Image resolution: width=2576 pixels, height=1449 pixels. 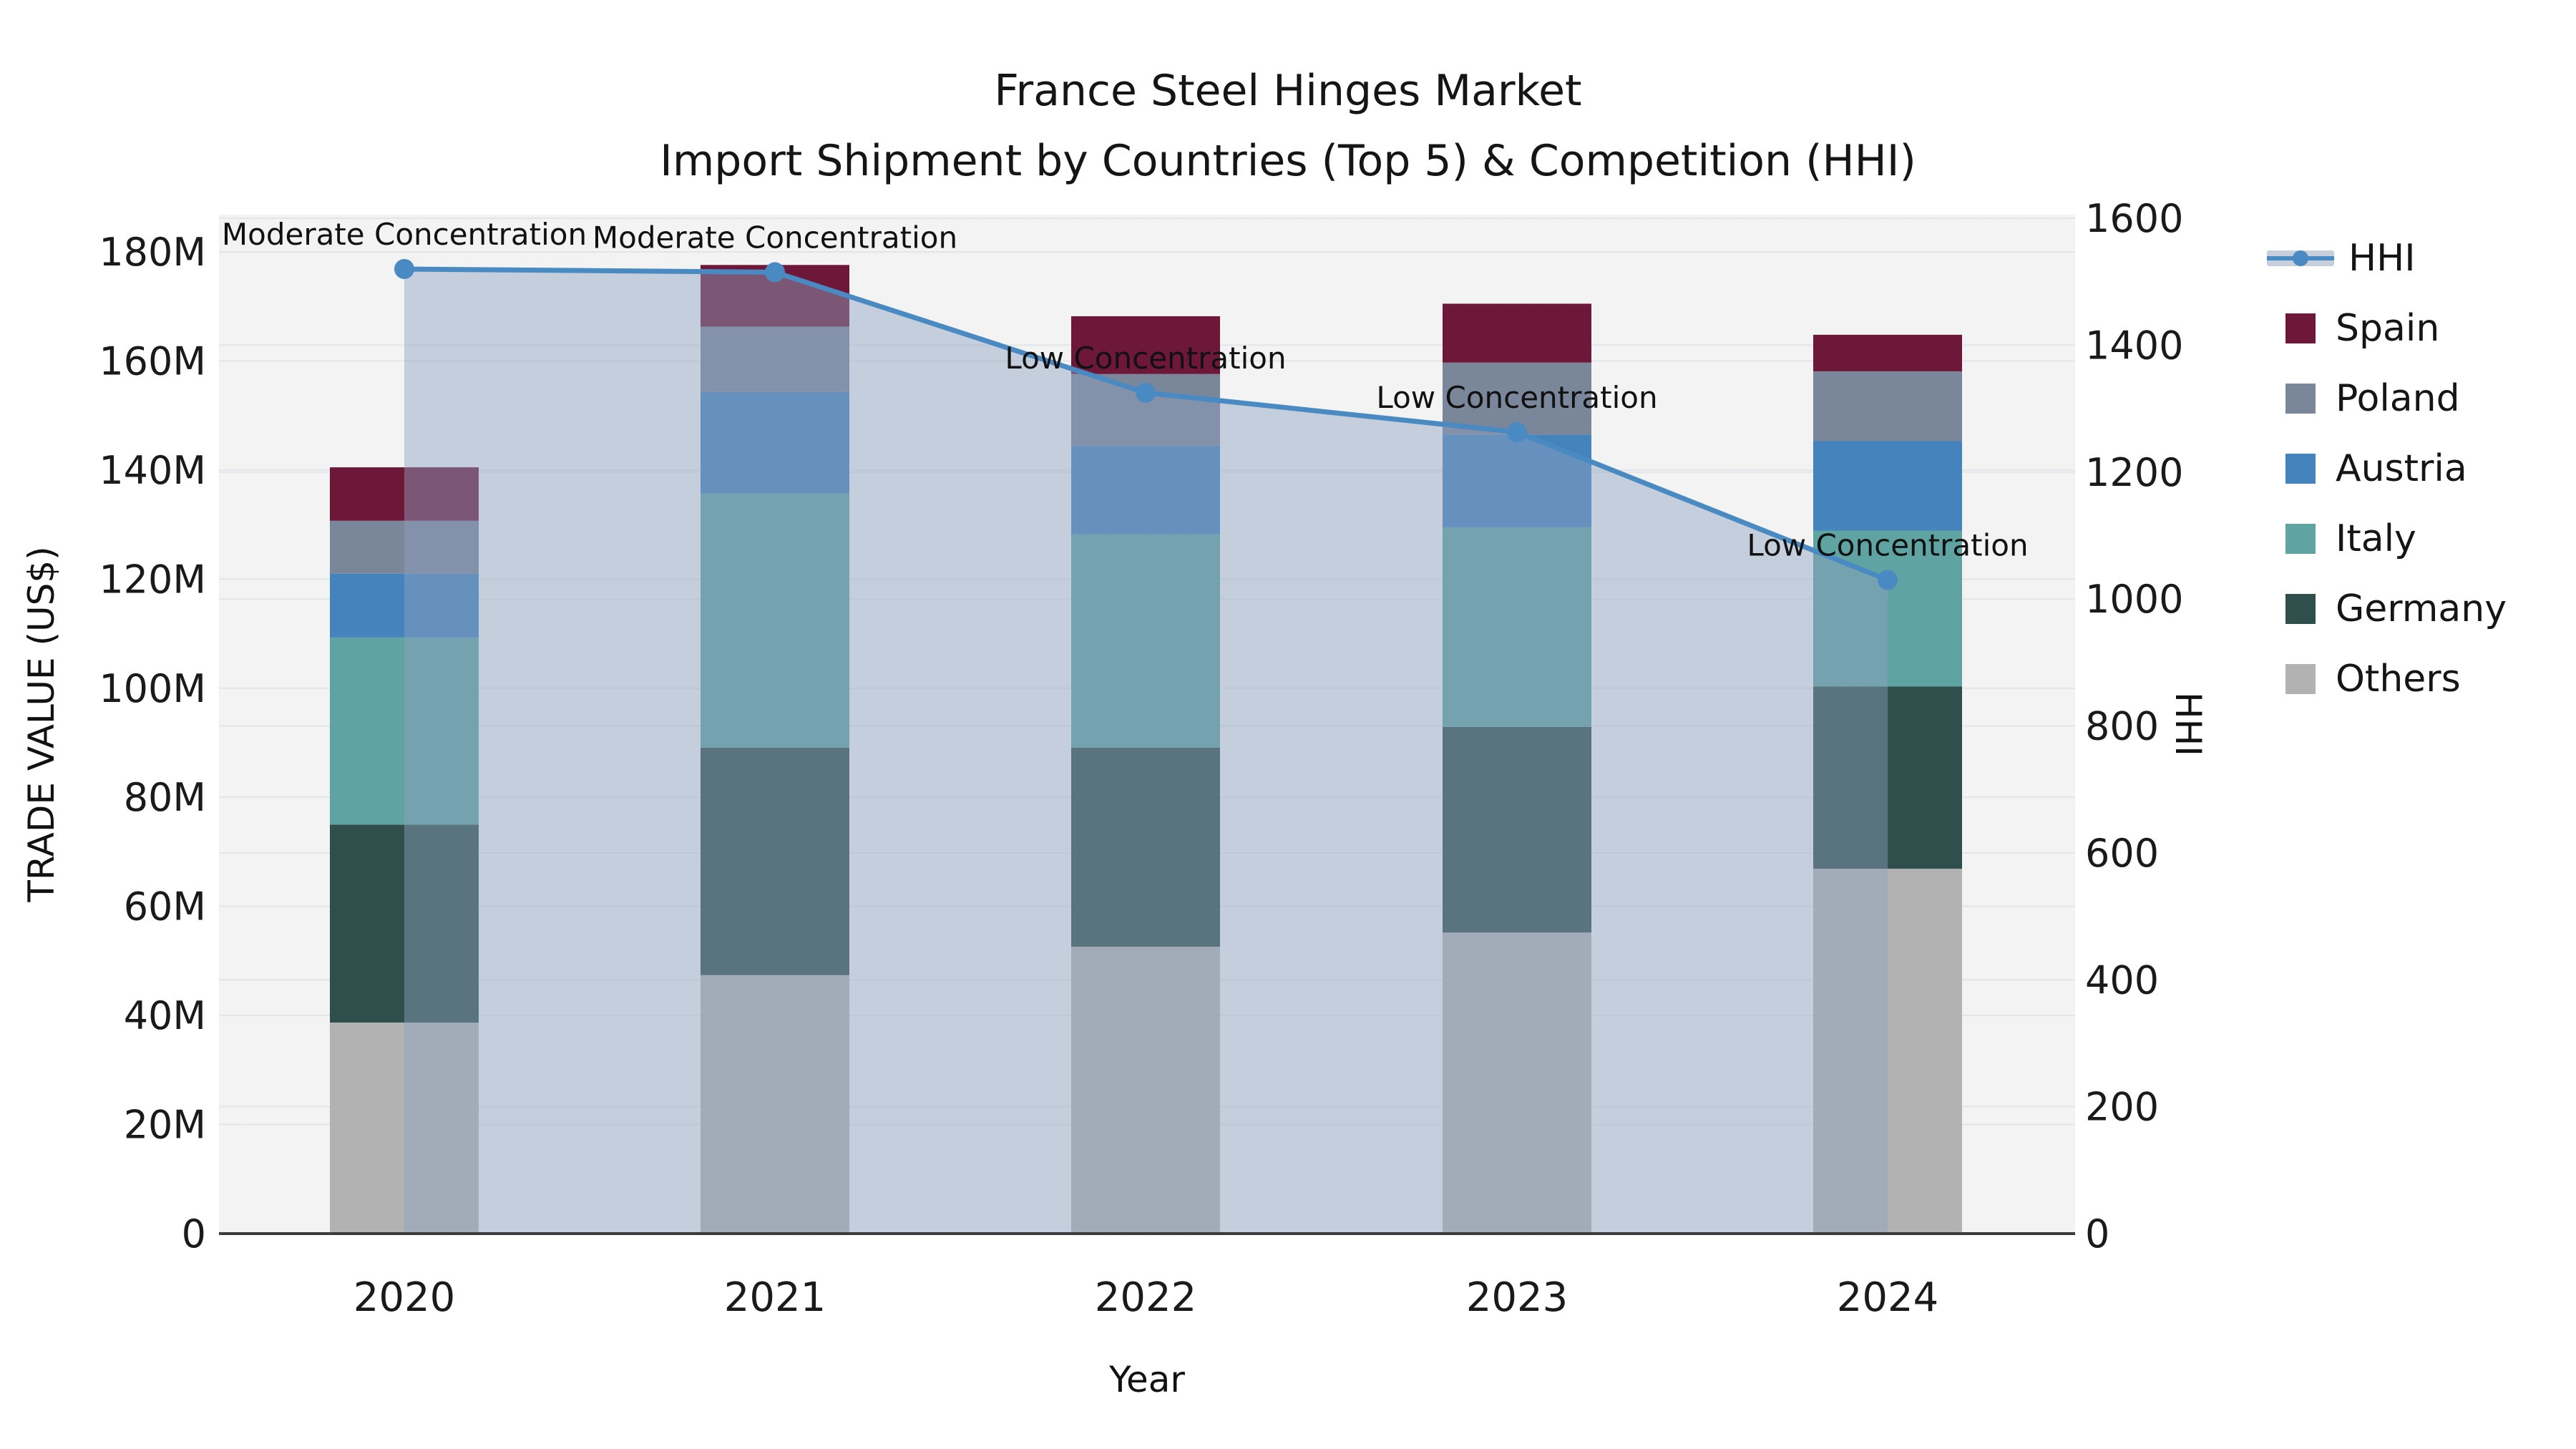 I want to click on legend-label-italy: Italy, so click(x=2376, y=538).